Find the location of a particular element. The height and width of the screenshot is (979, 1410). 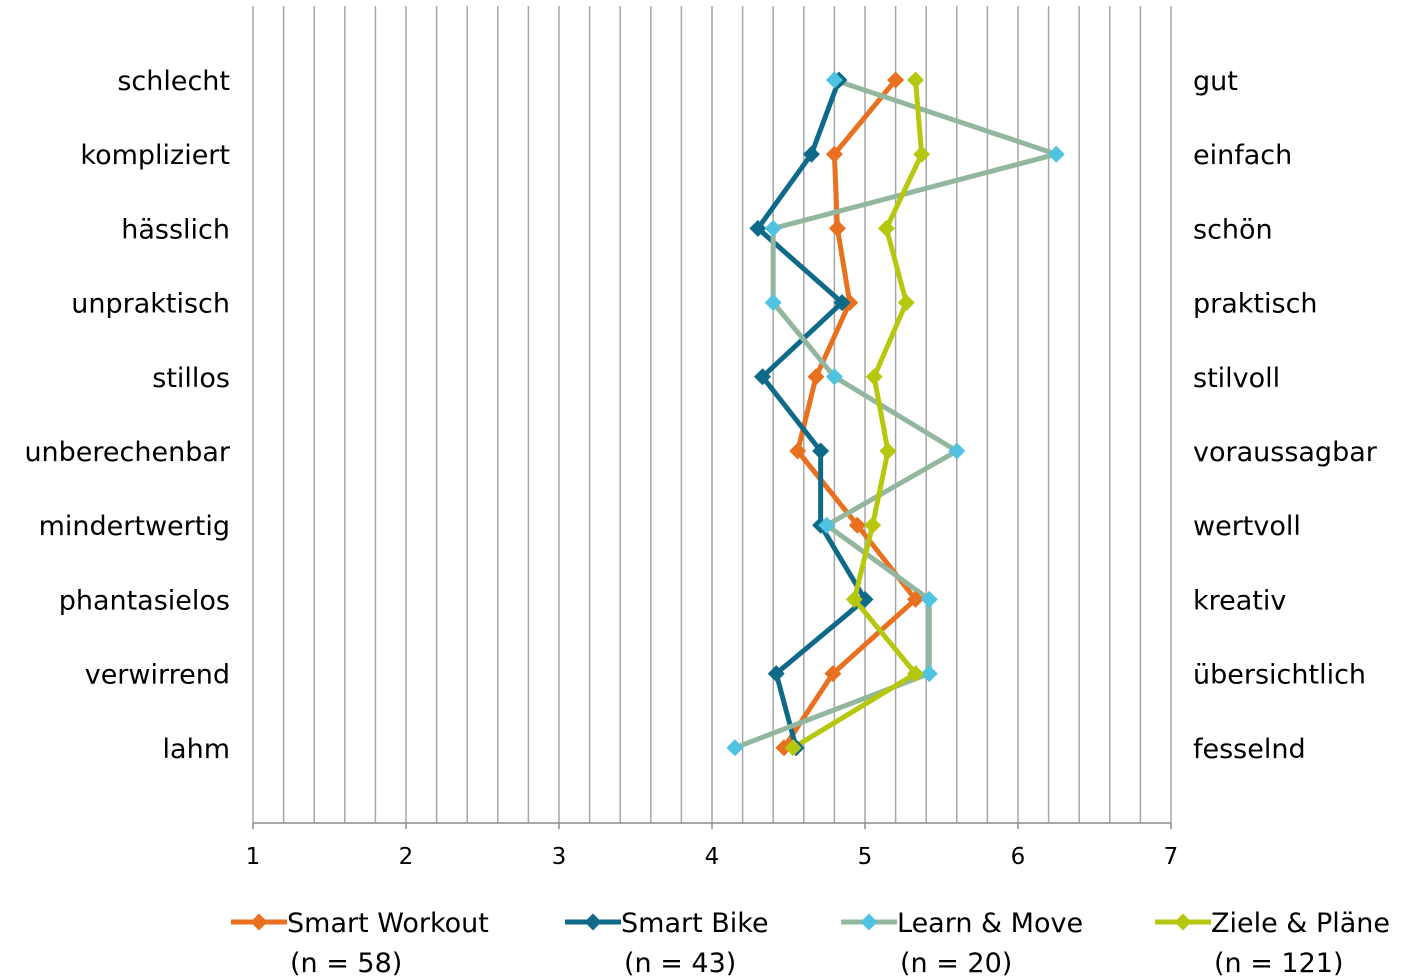

left-label: mindertwertig is located at coordinates (134, 526).